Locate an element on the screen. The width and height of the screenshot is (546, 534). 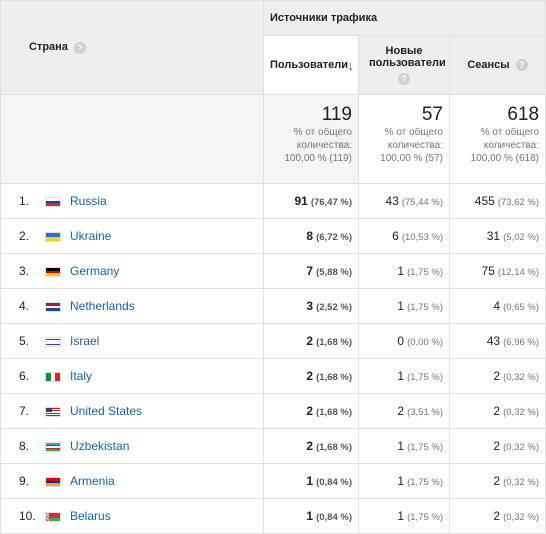
country-link: Italy is located at coordinates (81, 376).